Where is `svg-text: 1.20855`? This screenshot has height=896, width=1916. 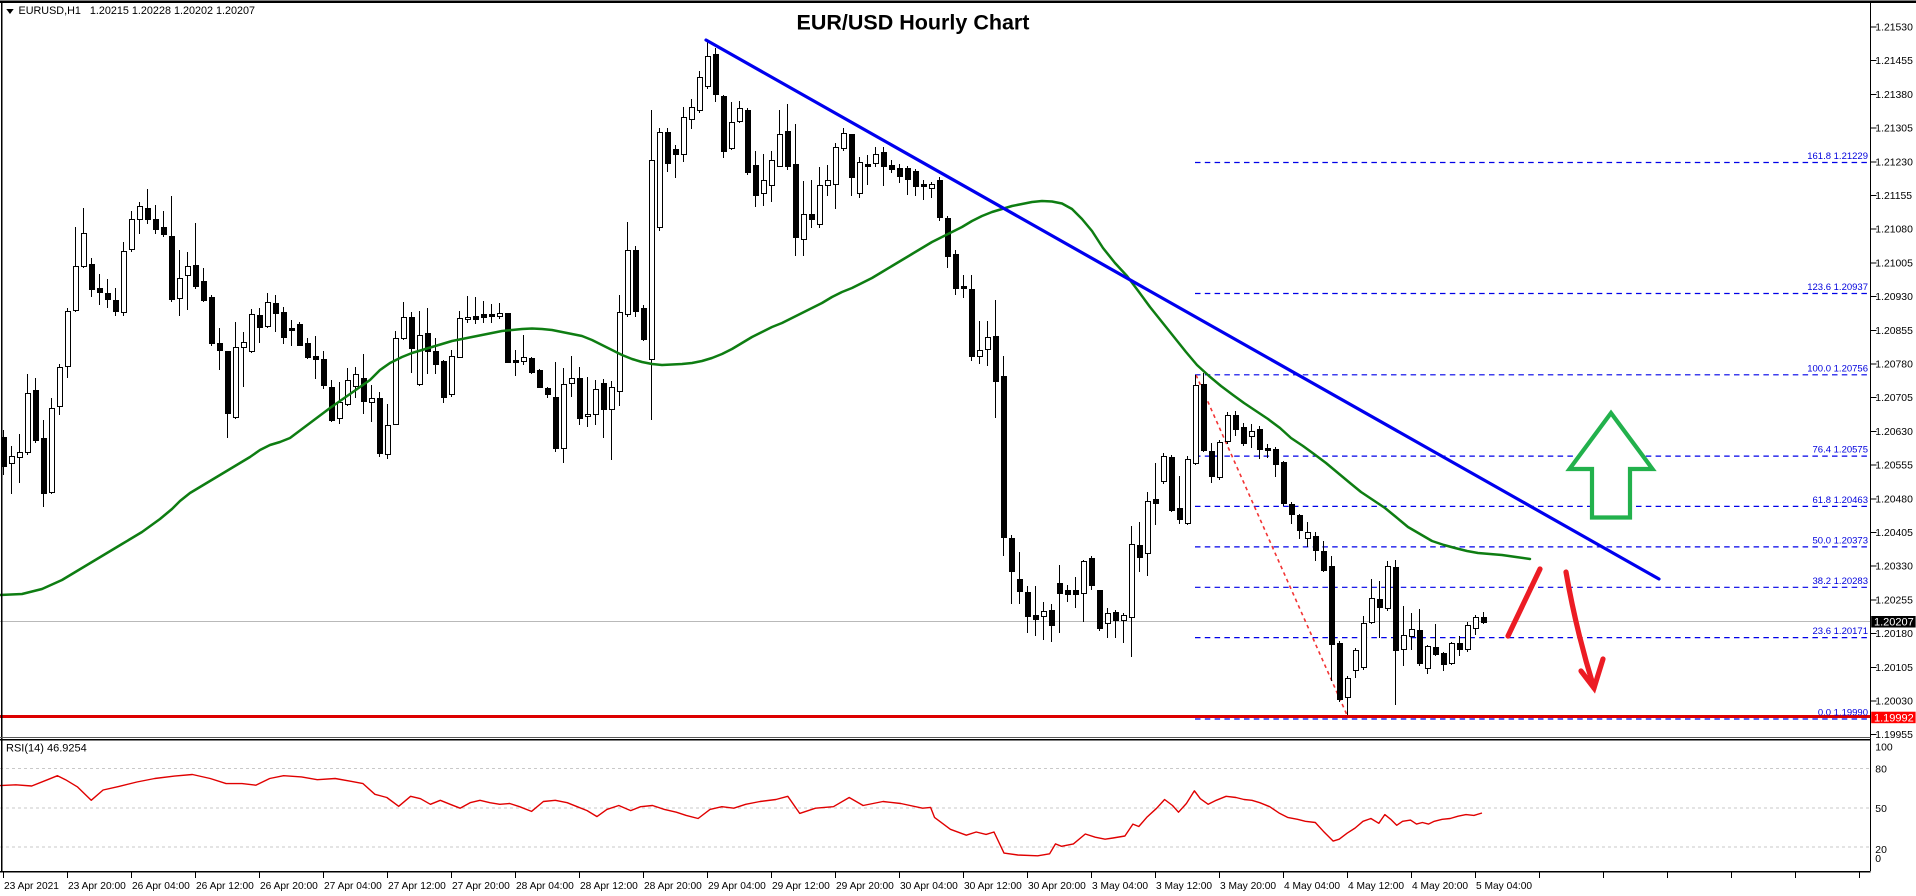
svg-text: 1.20855 is located at coordinates (1894, 331).